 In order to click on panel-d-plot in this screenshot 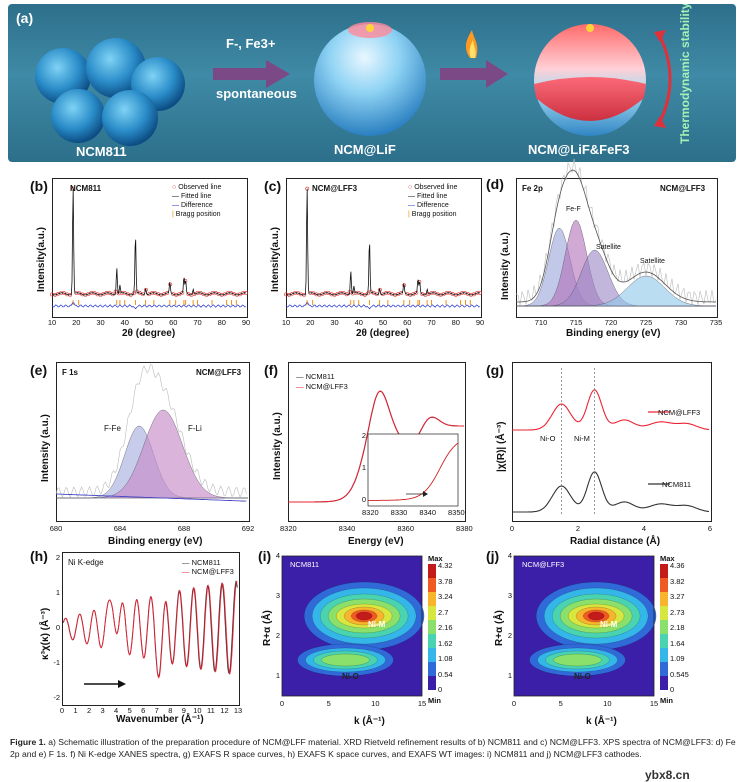, I will do `click(616, 232)`.